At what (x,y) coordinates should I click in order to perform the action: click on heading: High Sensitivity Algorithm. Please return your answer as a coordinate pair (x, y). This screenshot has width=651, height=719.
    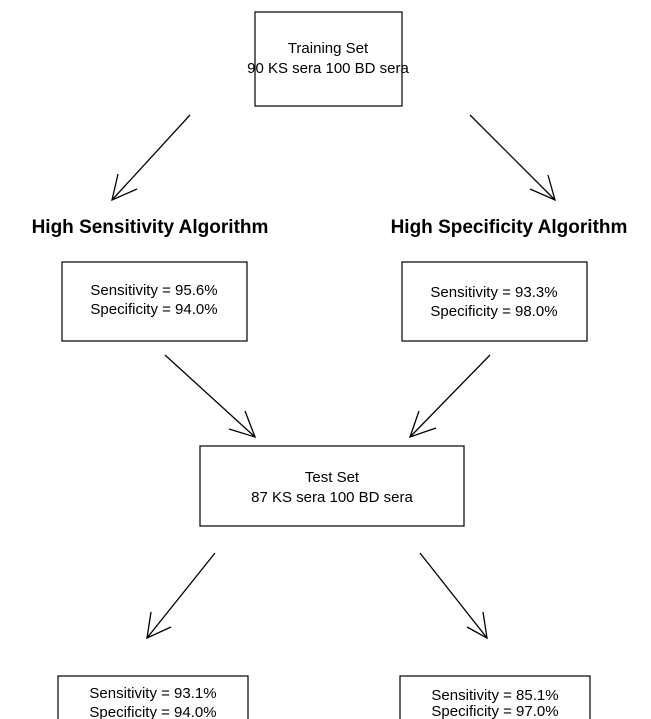
    Looking at the image, I should click on (150, 227).